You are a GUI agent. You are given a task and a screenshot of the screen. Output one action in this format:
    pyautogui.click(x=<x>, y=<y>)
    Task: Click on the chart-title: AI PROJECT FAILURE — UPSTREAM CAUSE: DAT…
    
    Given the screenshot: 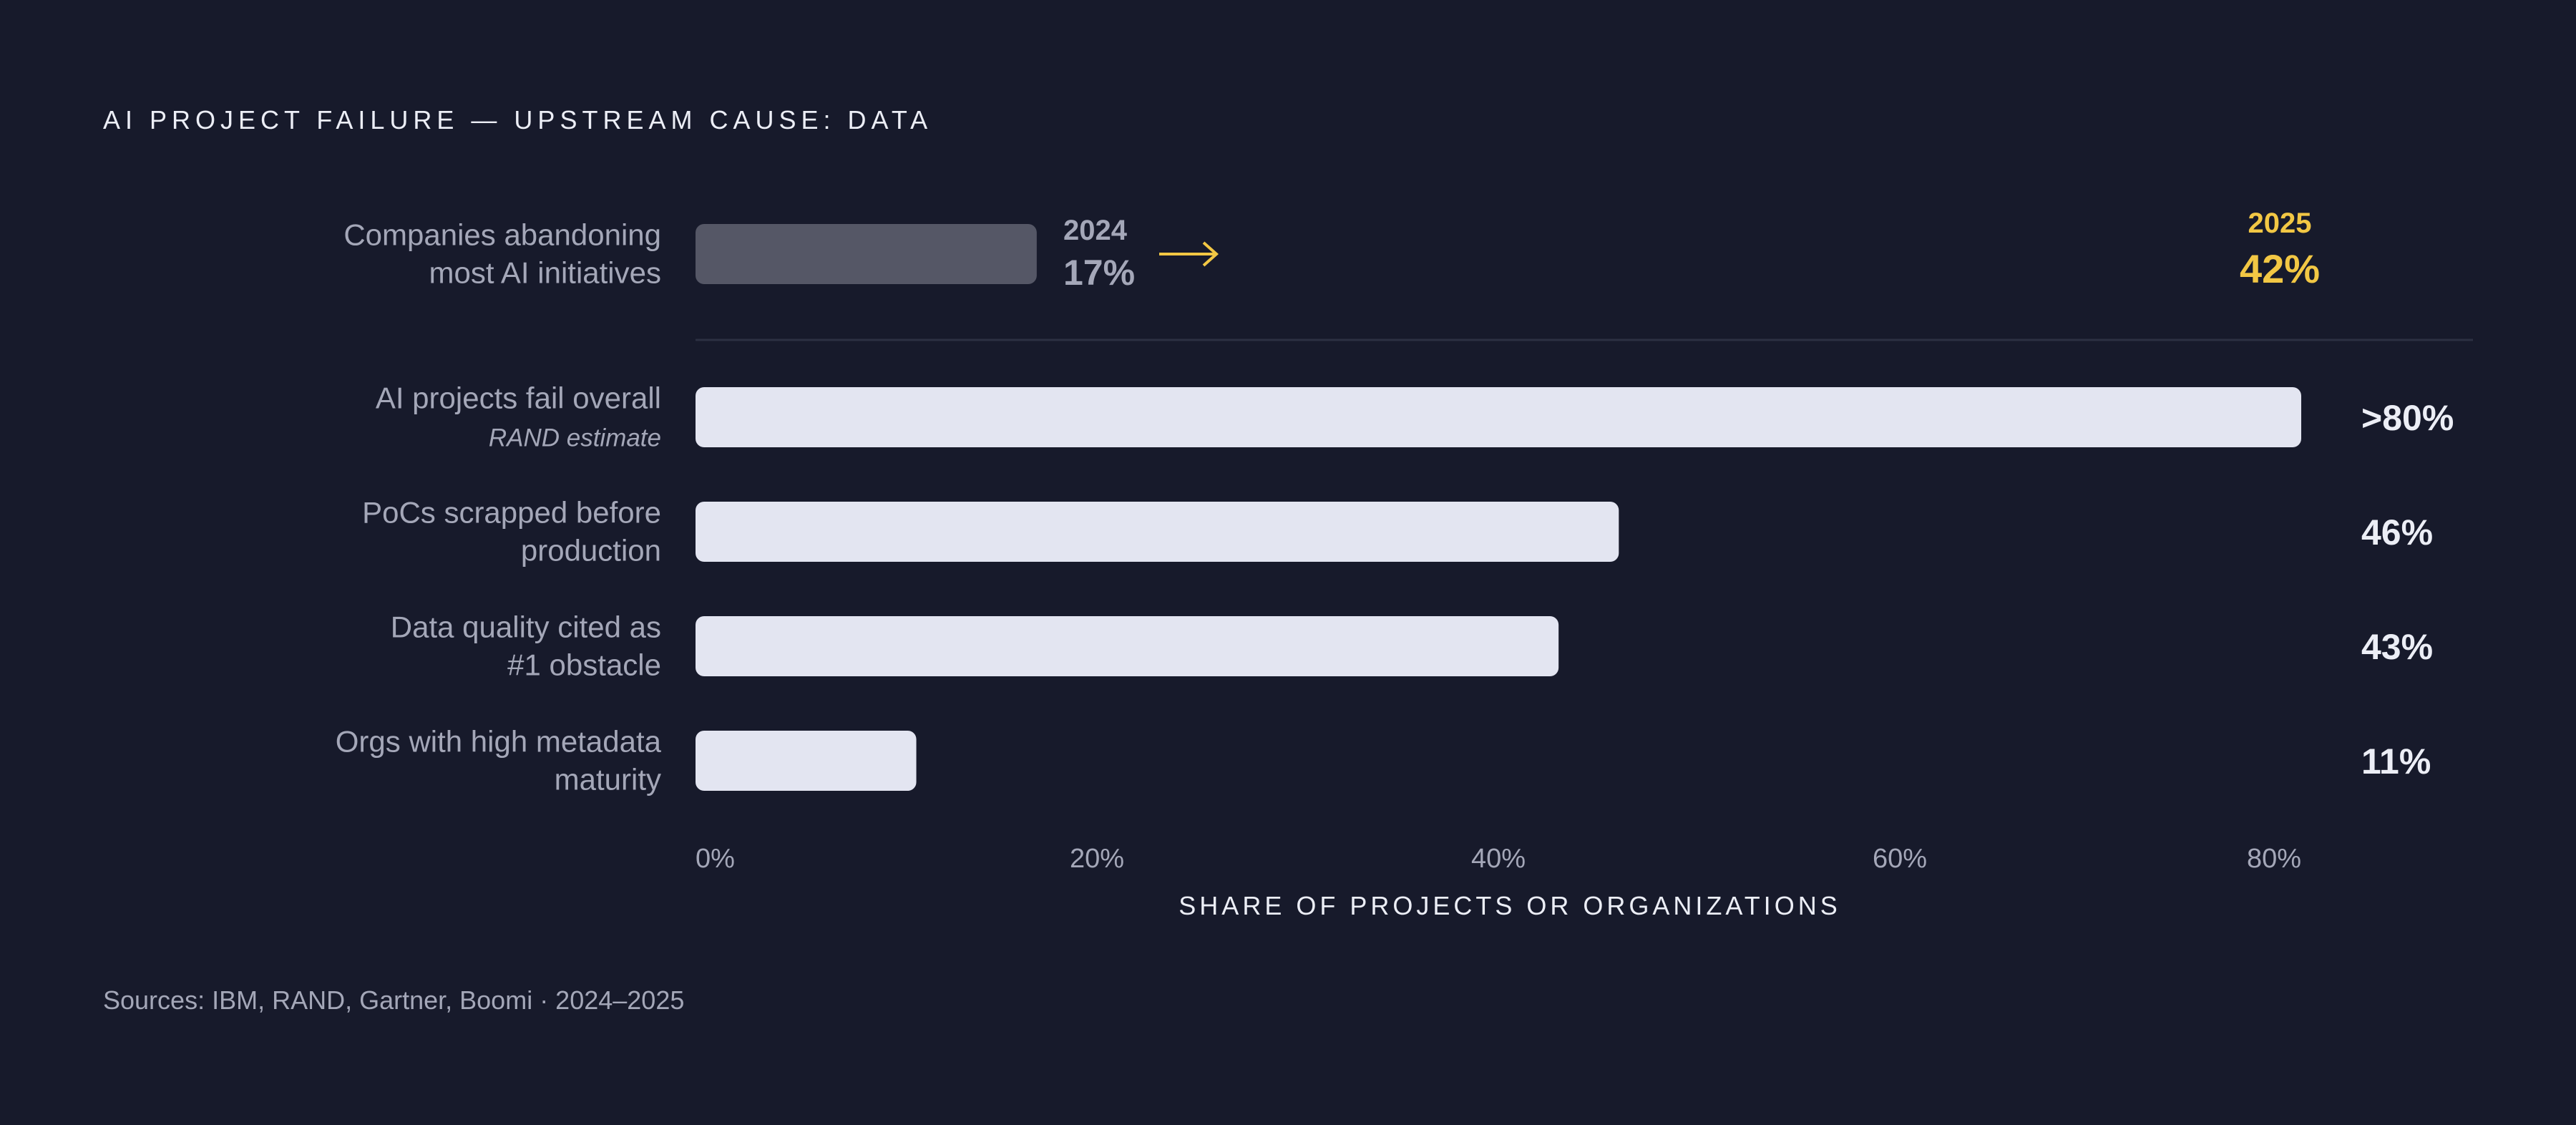 What is the action you would take?
    pyautogui.click(x=517, y=120)
    